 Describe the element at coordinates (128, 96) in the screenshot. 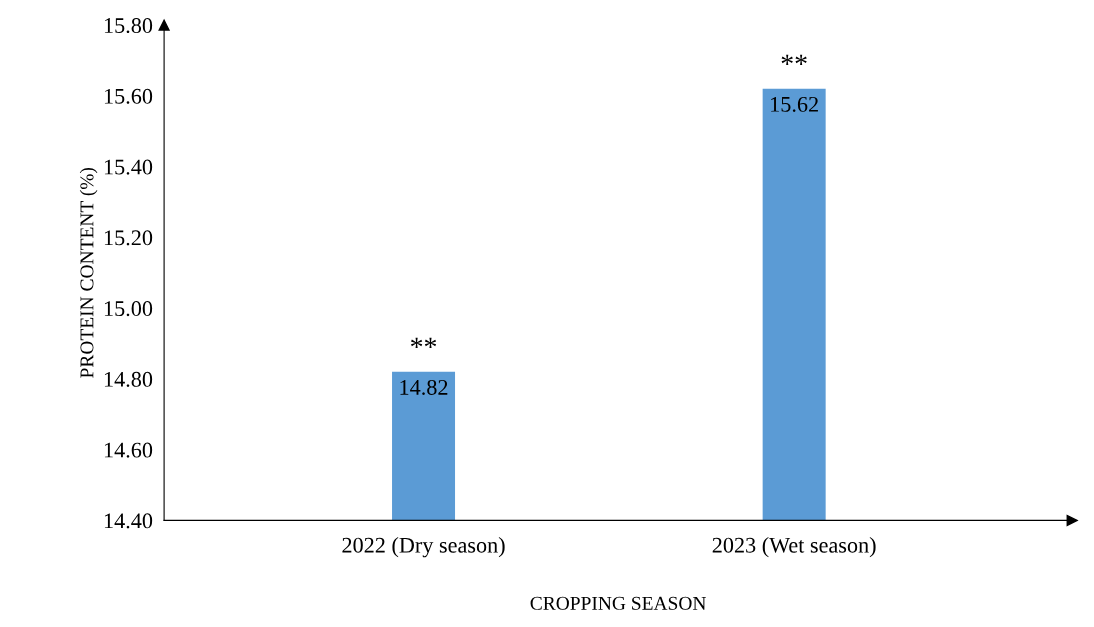

I see `y-tick-label: 15.60` at that location.